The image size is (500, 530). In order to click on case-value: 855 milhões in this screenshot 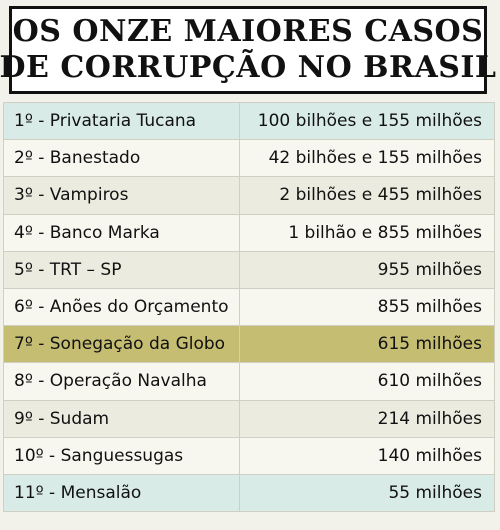, I will do `click(367, 307)`.